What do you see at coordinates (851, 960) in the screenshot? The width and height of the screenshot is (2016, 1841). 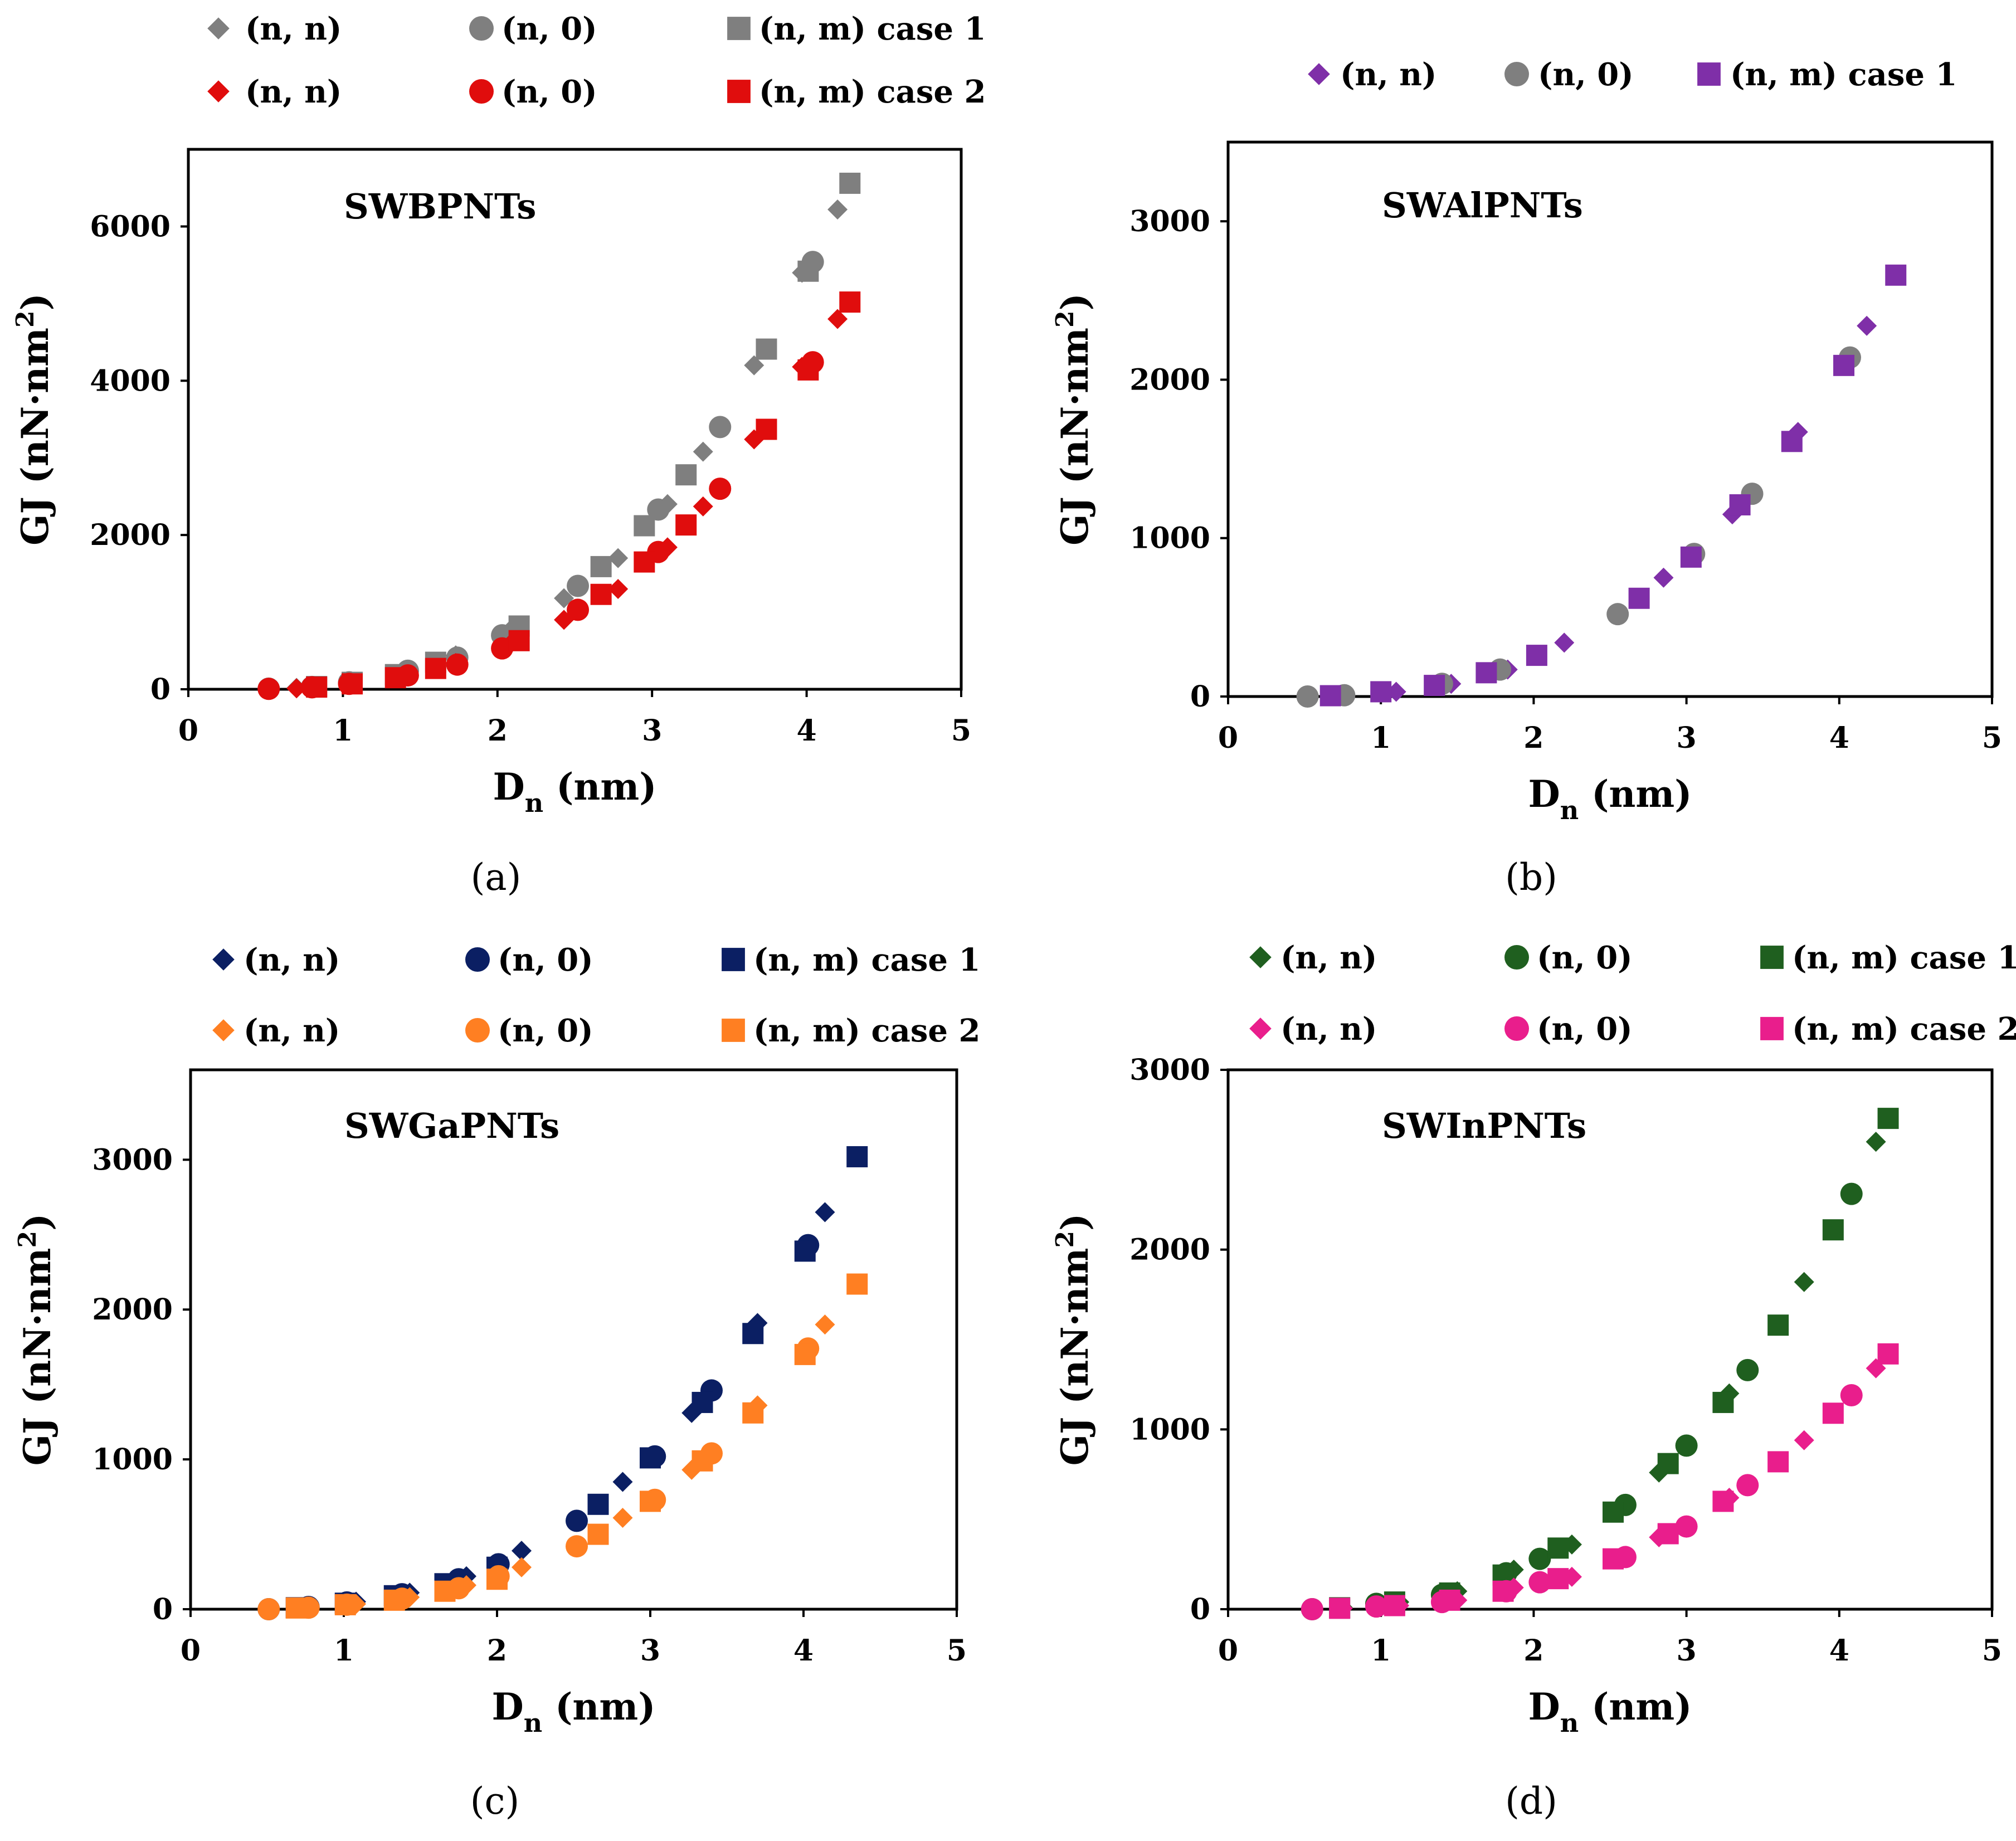 I see `legend-entry: (n, m) case 1` at bounding box center [851, 960].